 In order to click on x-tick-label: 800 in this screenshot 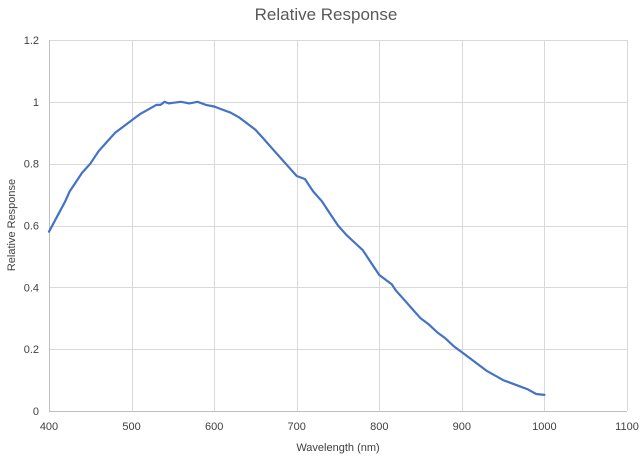, I will do `click(379, 427)`.